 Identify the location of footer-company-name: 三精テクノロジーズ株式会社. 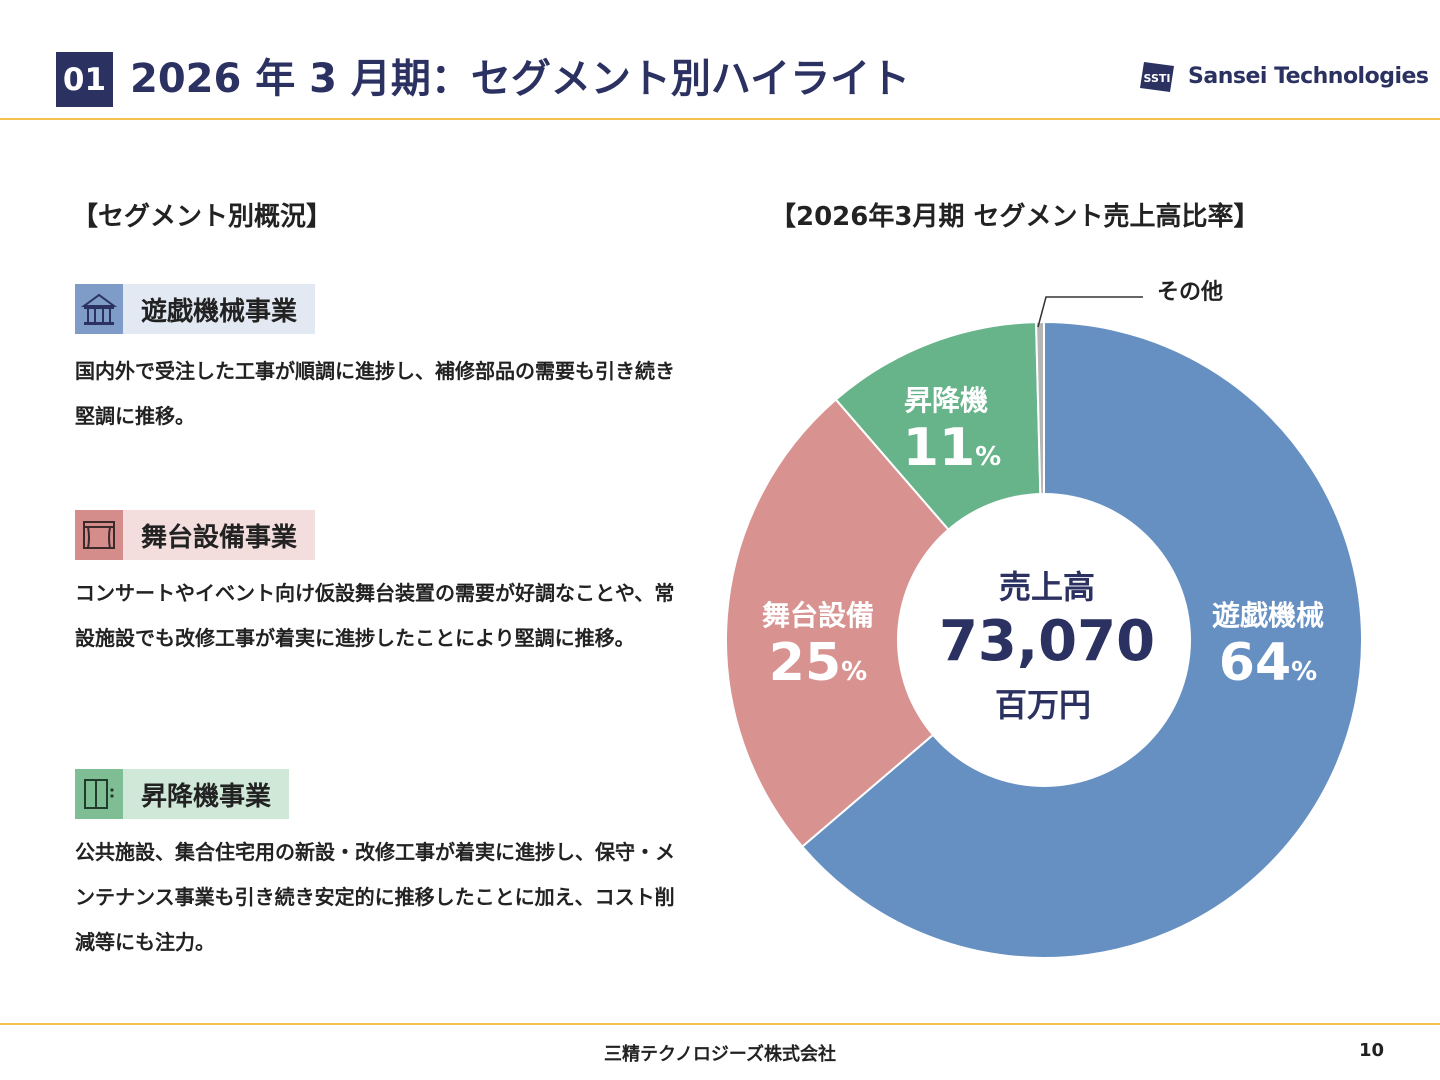
(720, 1054).